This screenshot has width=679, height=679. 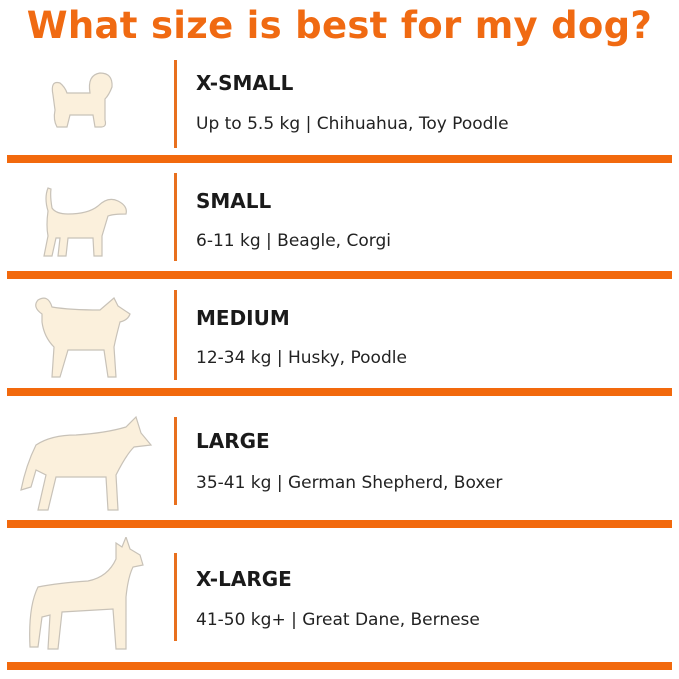 What do you see at coordinates (82, 100) in the screenshot?
I see `small-fluffy-dog-icon` at bounding box center [82, 100].